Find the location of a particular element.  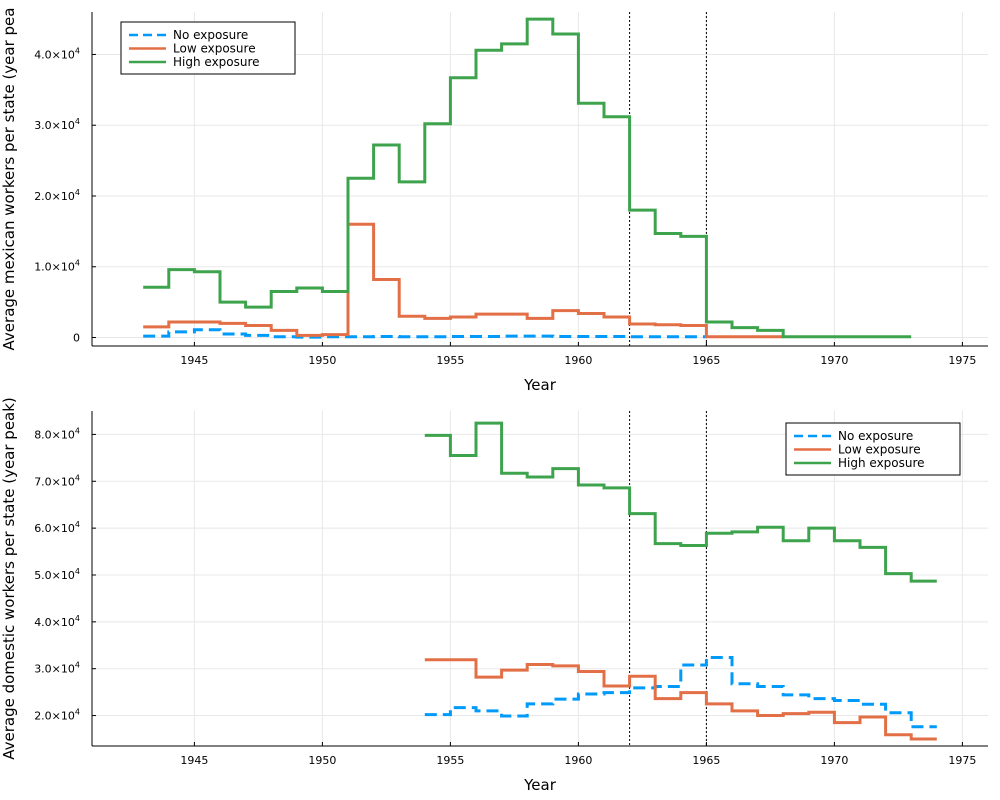

series-line-high-exposure is located at coordinates (680, 502).